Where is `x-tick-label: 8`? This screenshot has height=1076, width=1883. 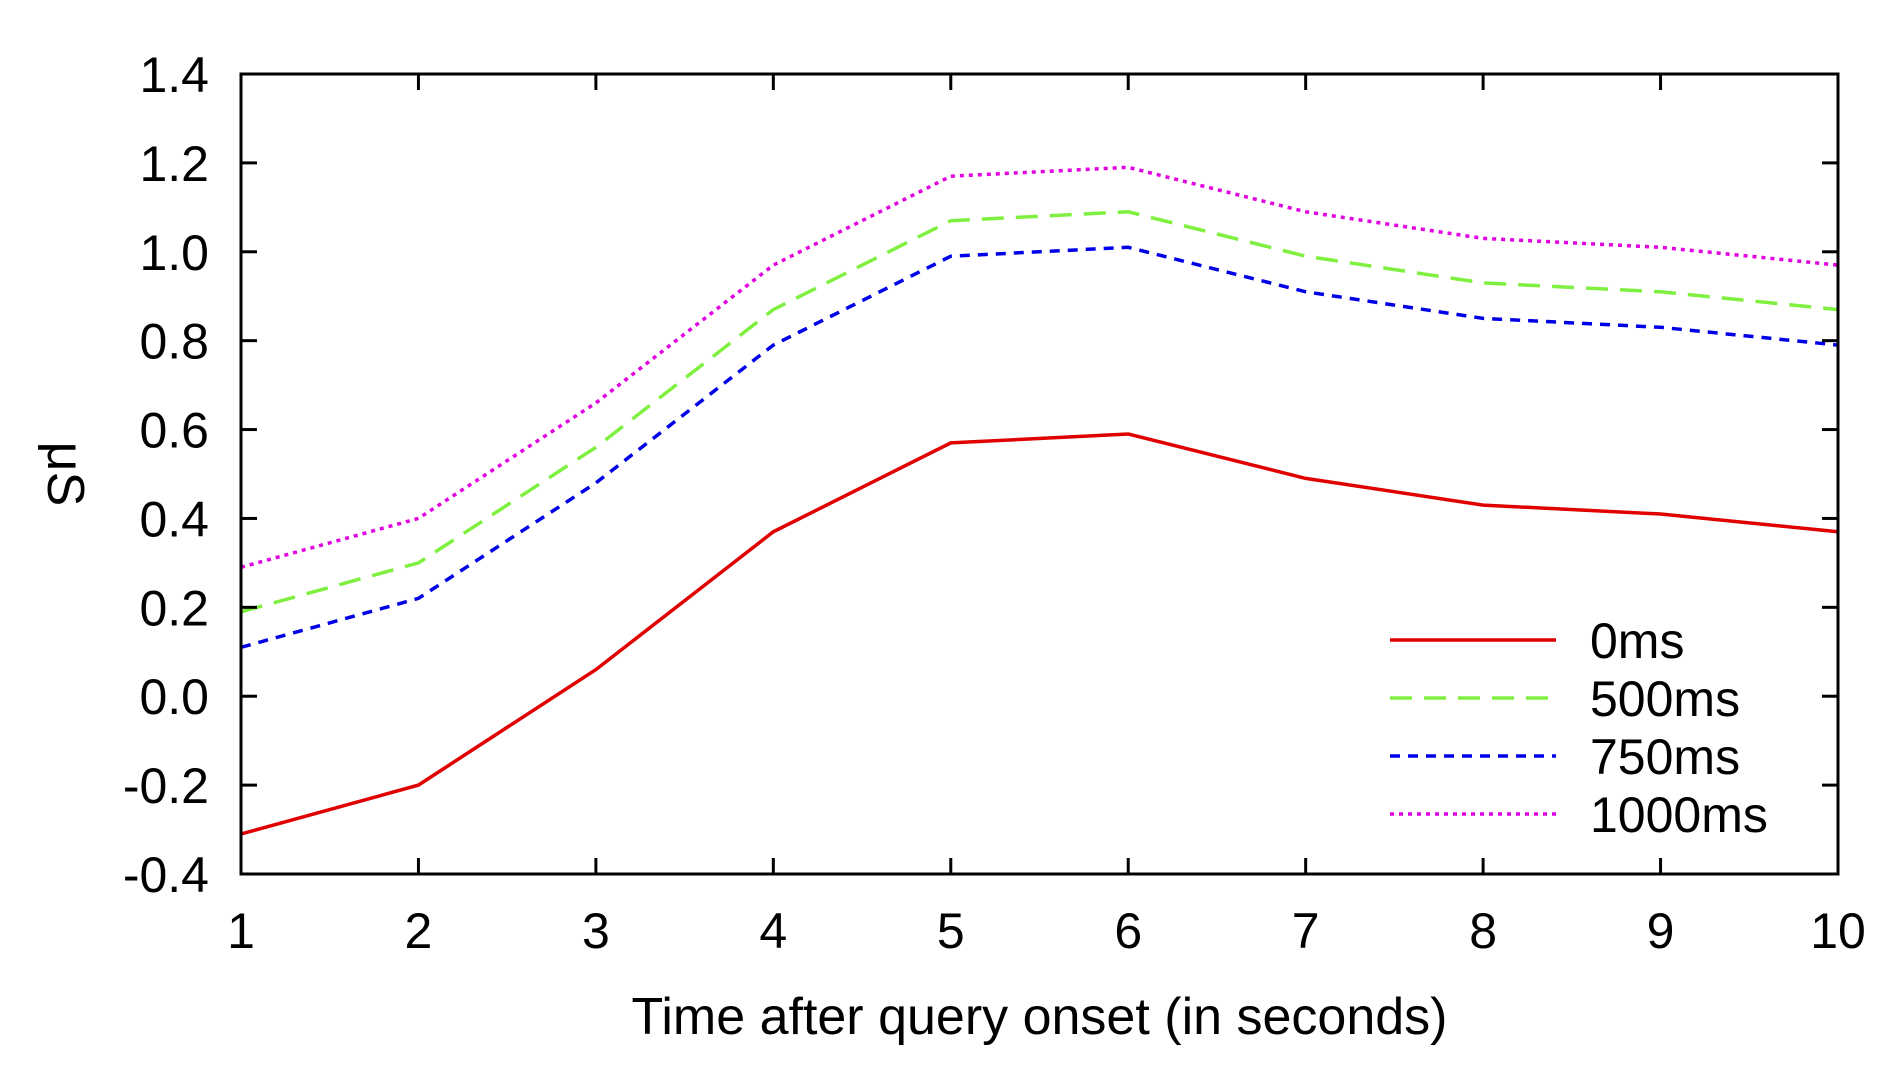 x-tick-label: 8 is located at coordinates (1483, 931).